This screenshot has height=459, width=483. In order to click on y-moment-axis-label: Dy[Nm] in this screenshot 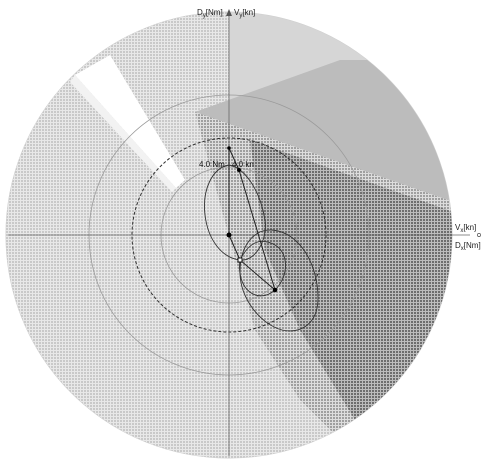, I will do `click(210, 13)`.